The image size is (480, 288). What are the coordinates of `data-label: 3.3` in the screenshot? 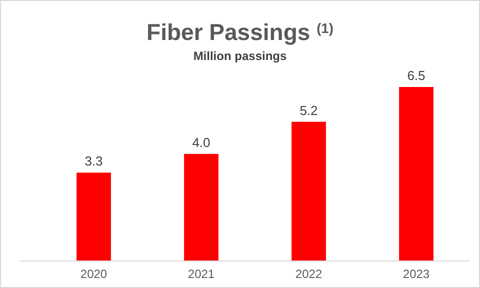 It's located at (93, 161).